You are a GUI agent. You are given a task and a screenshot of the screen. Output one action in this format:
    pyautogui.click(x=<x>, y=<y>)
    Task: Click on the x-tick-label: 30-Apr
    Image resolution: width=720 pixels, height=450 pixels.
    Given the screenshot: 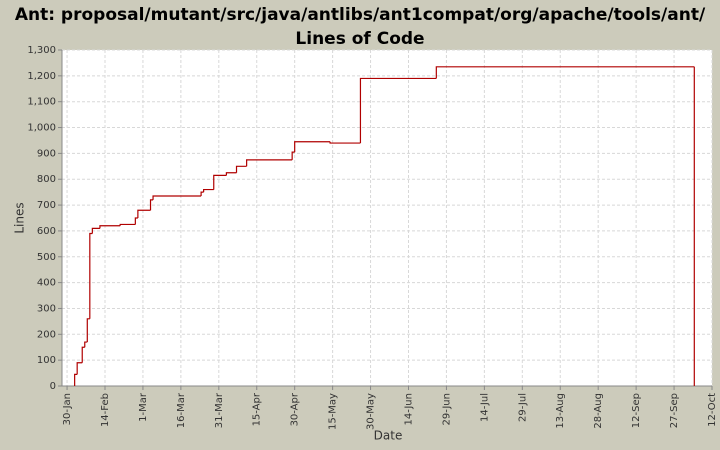 What is the action you would take?
    pyautogui.click(x=295, y=409)
    